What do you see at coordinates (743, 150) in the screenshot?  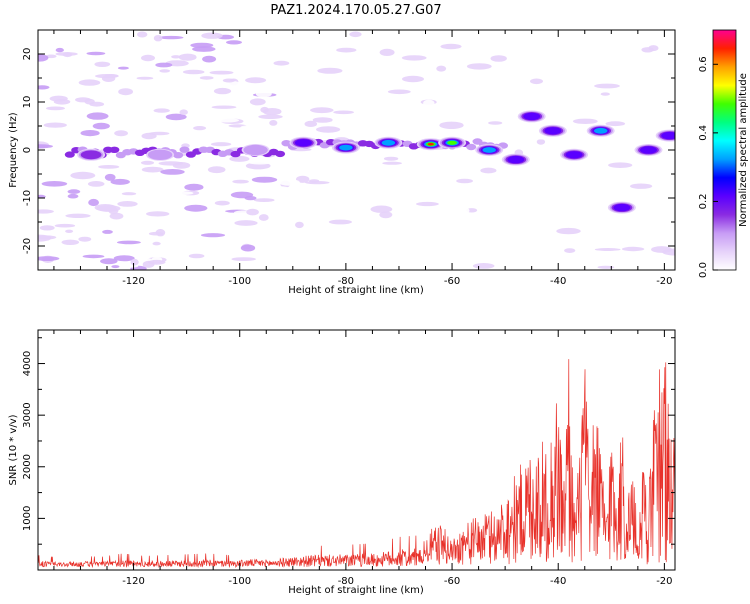 I see `colorbar-label: Normalized spectral amplitude` at bounding box center [743, 150].